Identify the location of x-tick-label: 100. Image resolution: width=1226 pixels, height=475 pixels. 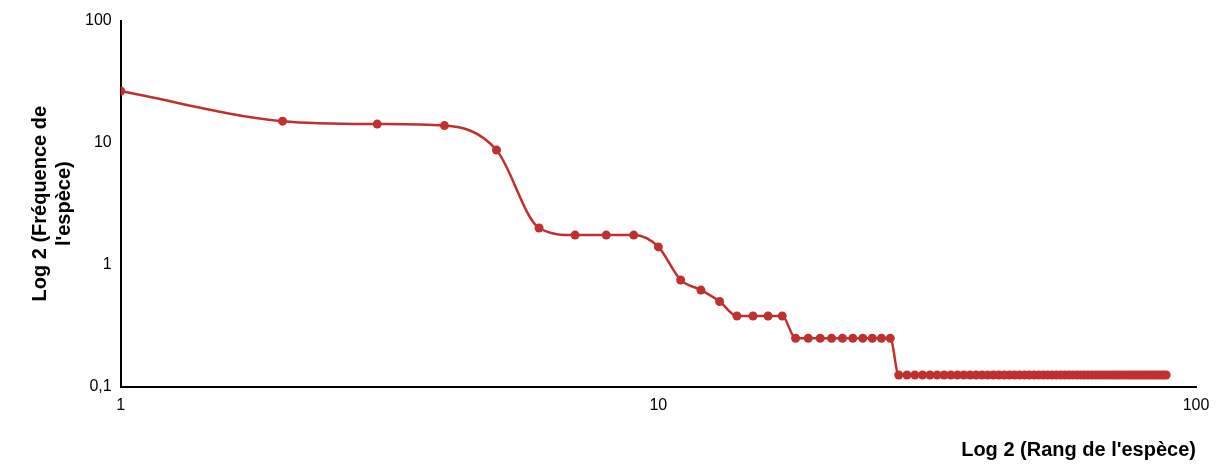
(1196, 404).